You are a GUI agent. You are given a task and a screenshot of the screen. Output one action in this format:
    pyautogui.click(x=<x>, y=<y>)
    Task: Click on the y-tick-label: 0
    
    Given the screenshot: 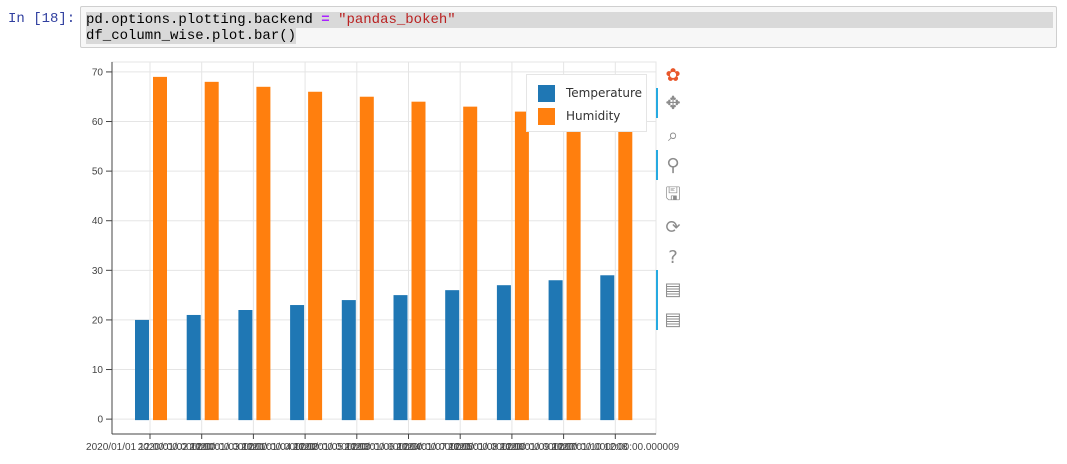 What is the action you would take?
    pyautogui.click(x=100, y=420)
    